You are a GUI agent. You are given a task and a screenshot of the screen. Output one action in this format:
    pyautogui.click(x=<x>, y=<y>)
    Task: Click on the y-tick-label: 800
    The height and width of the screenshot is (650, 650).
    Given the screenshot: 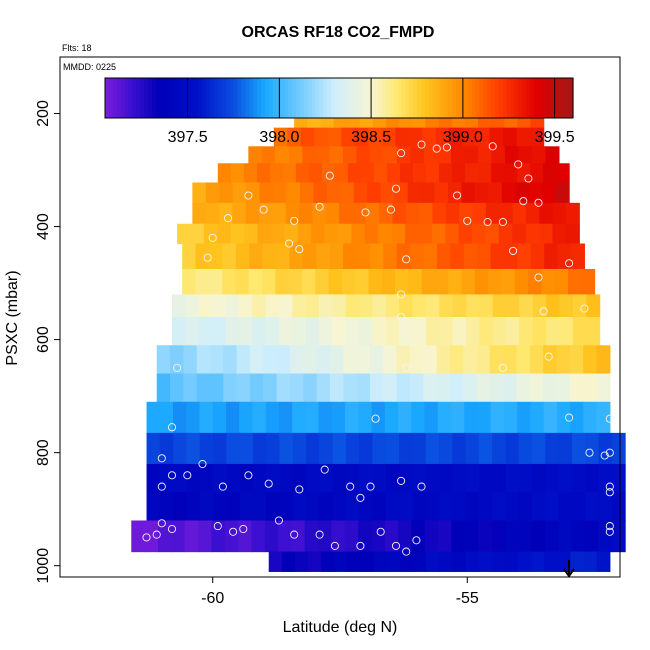 What is the action you would take?
    pyautogui.click(x=43, y=452)
    